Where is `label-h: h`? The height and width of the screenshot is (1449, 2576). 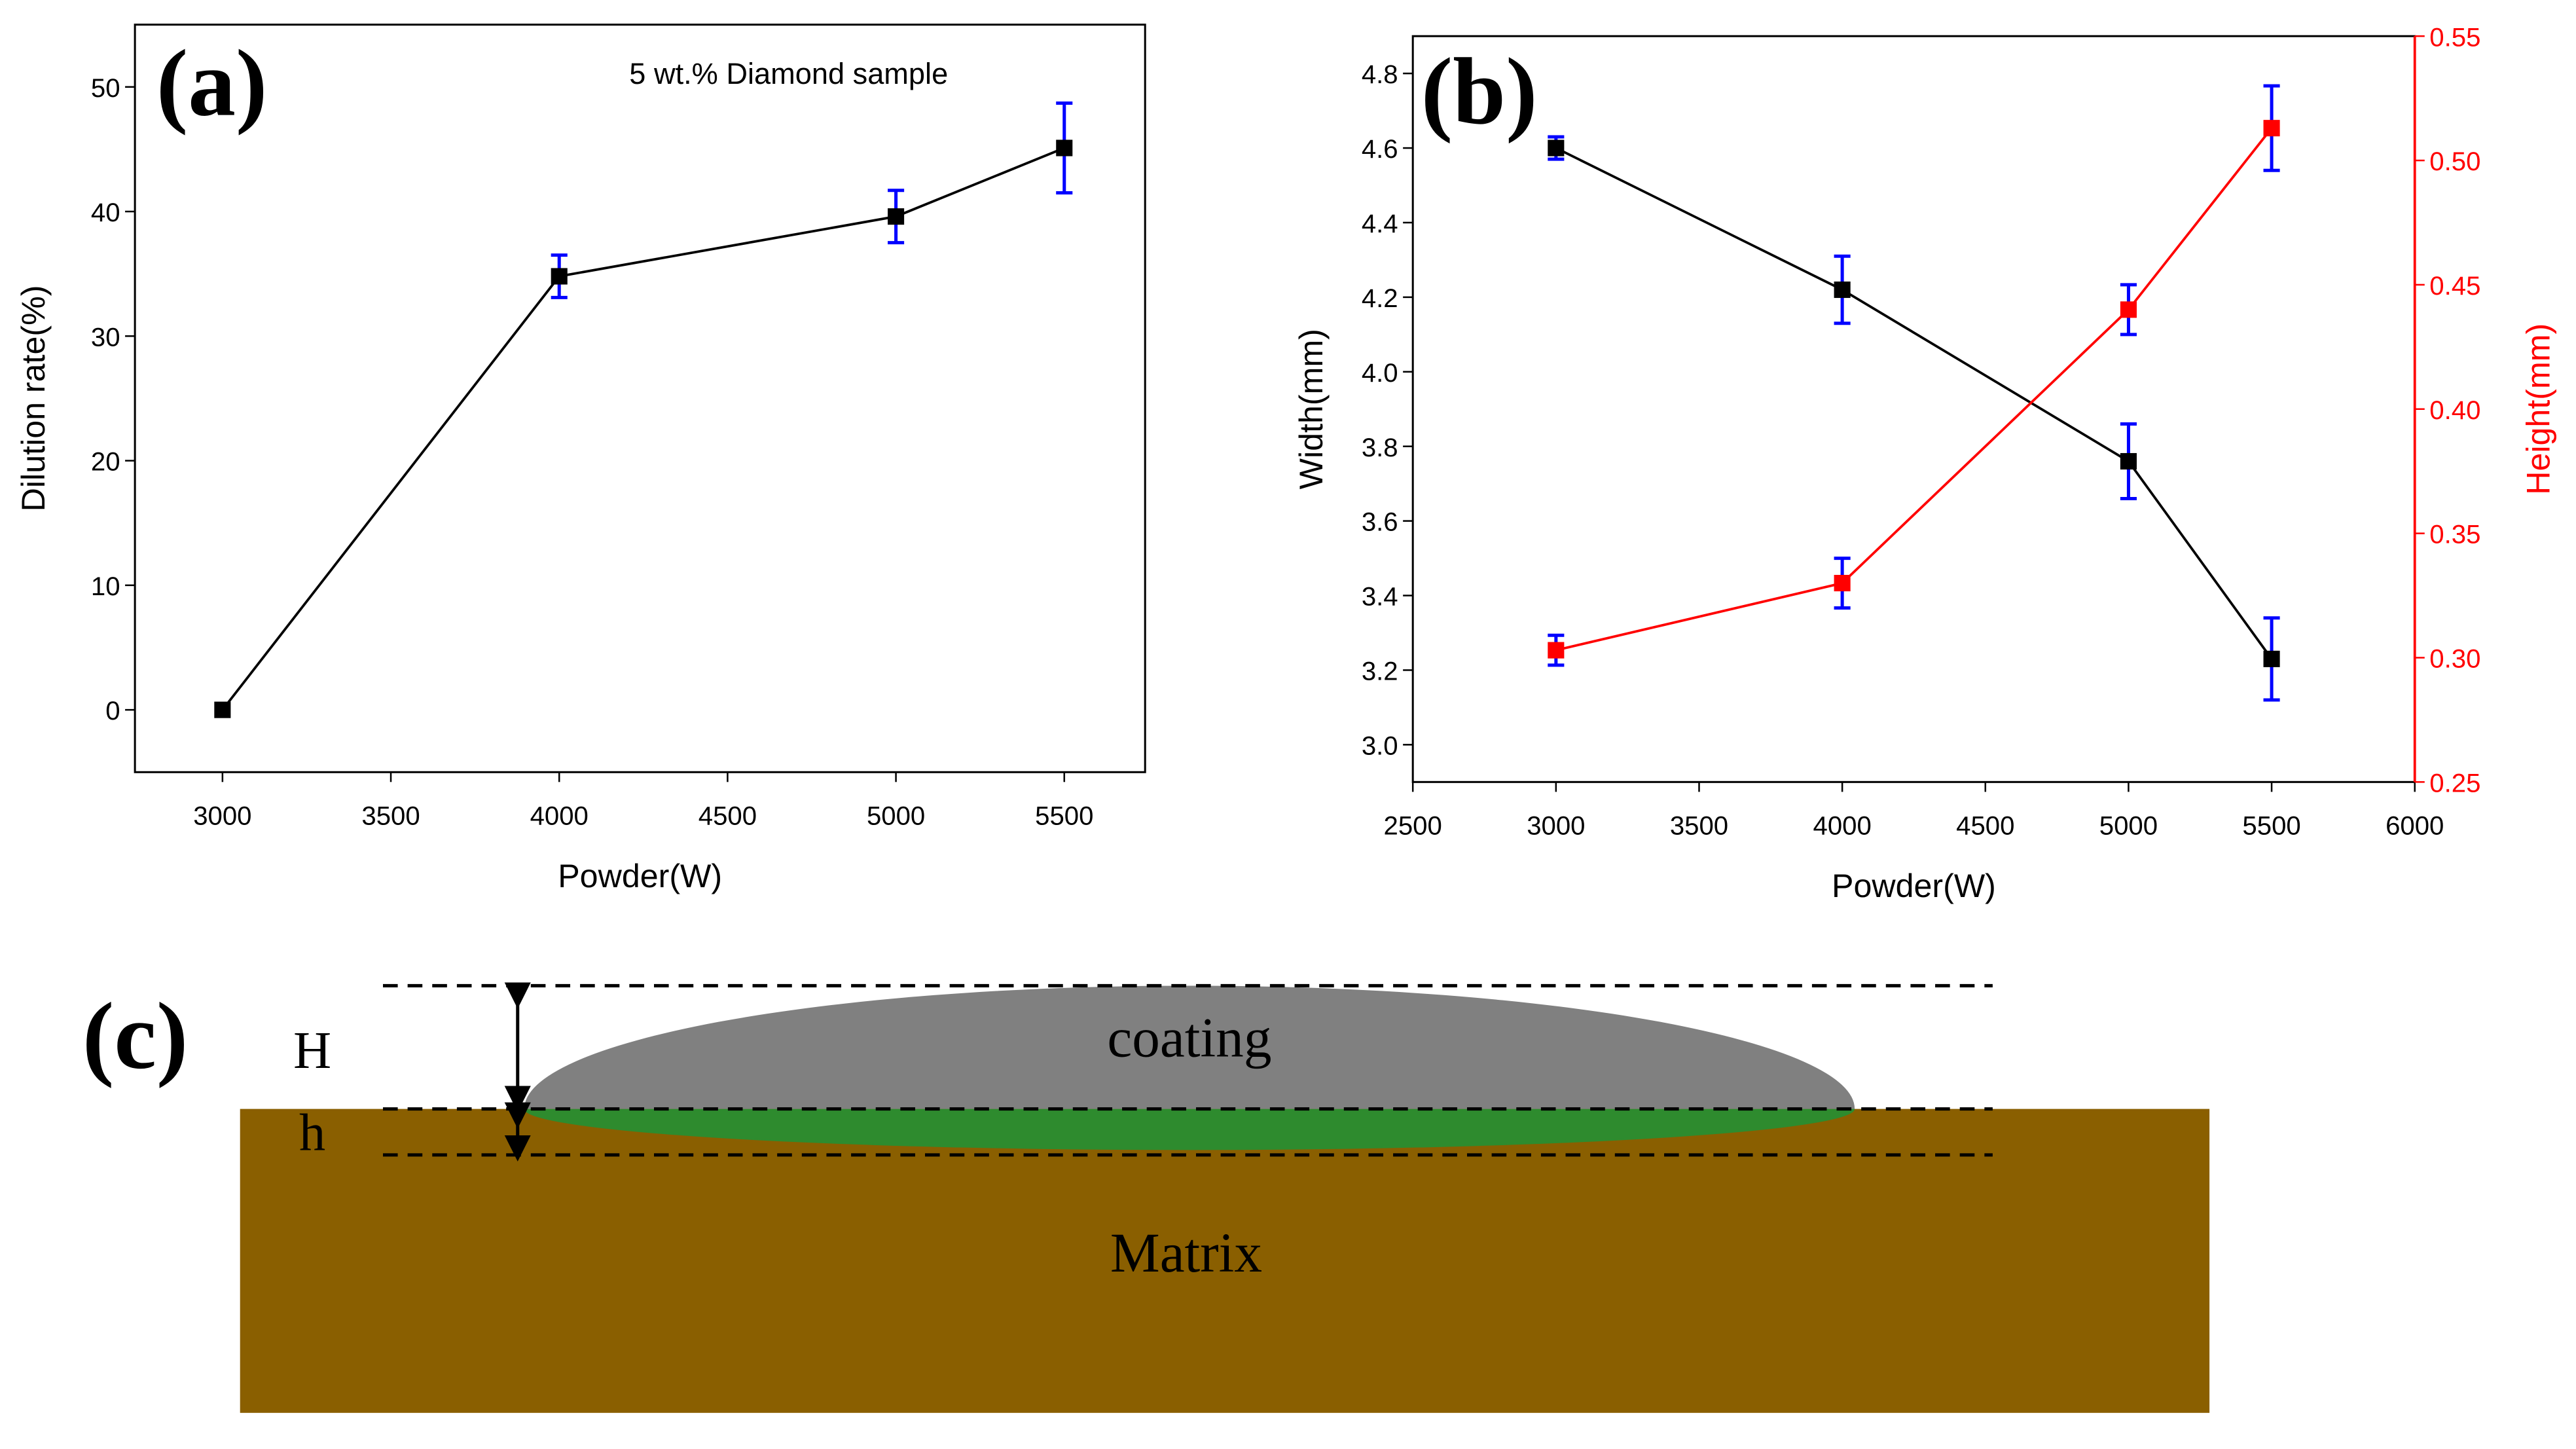 label-h: h is located at coordinates (312, 1132).